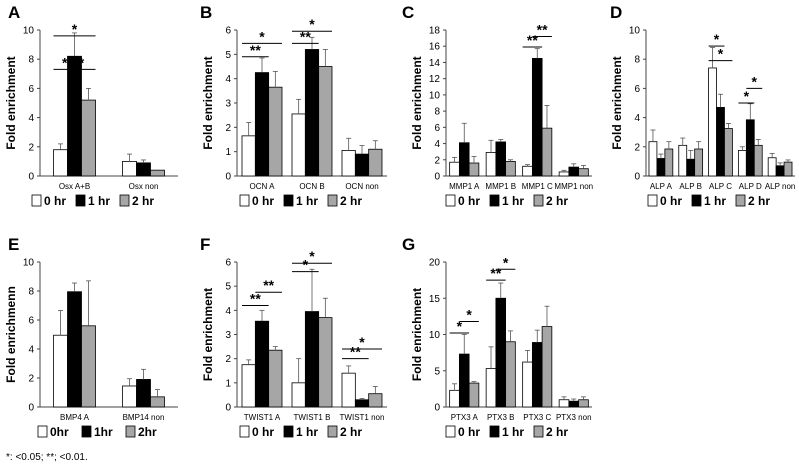  What do you see at coordinates (671, 201) in the screenshot?
I see `panel-d-legend-label: 0 hr` at bounding box center [671, 201].